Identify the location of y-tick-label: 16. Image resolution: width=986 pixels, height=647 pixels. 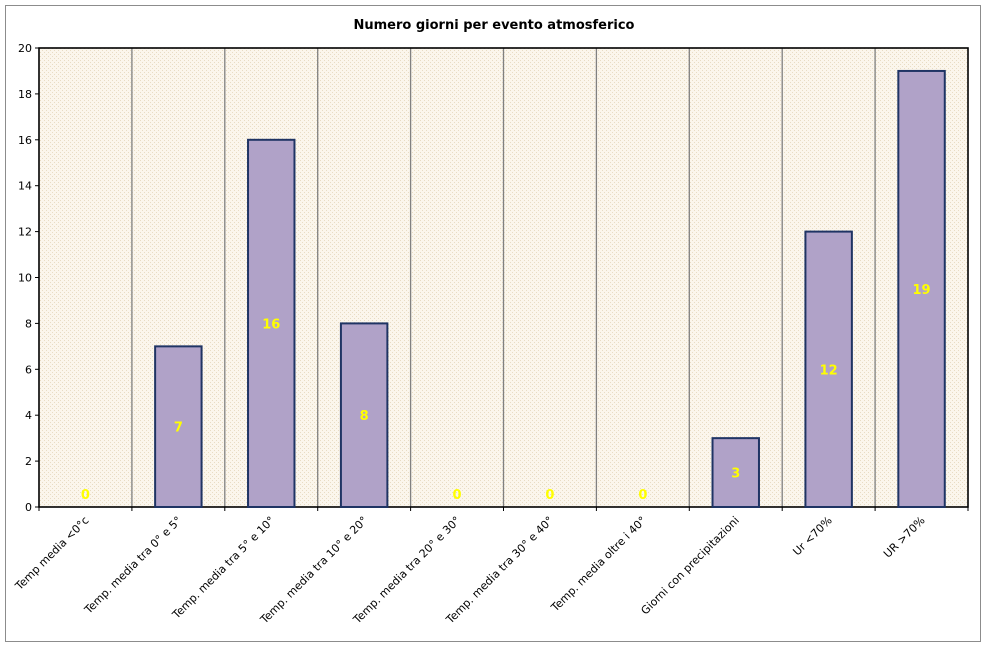
(25, 140).